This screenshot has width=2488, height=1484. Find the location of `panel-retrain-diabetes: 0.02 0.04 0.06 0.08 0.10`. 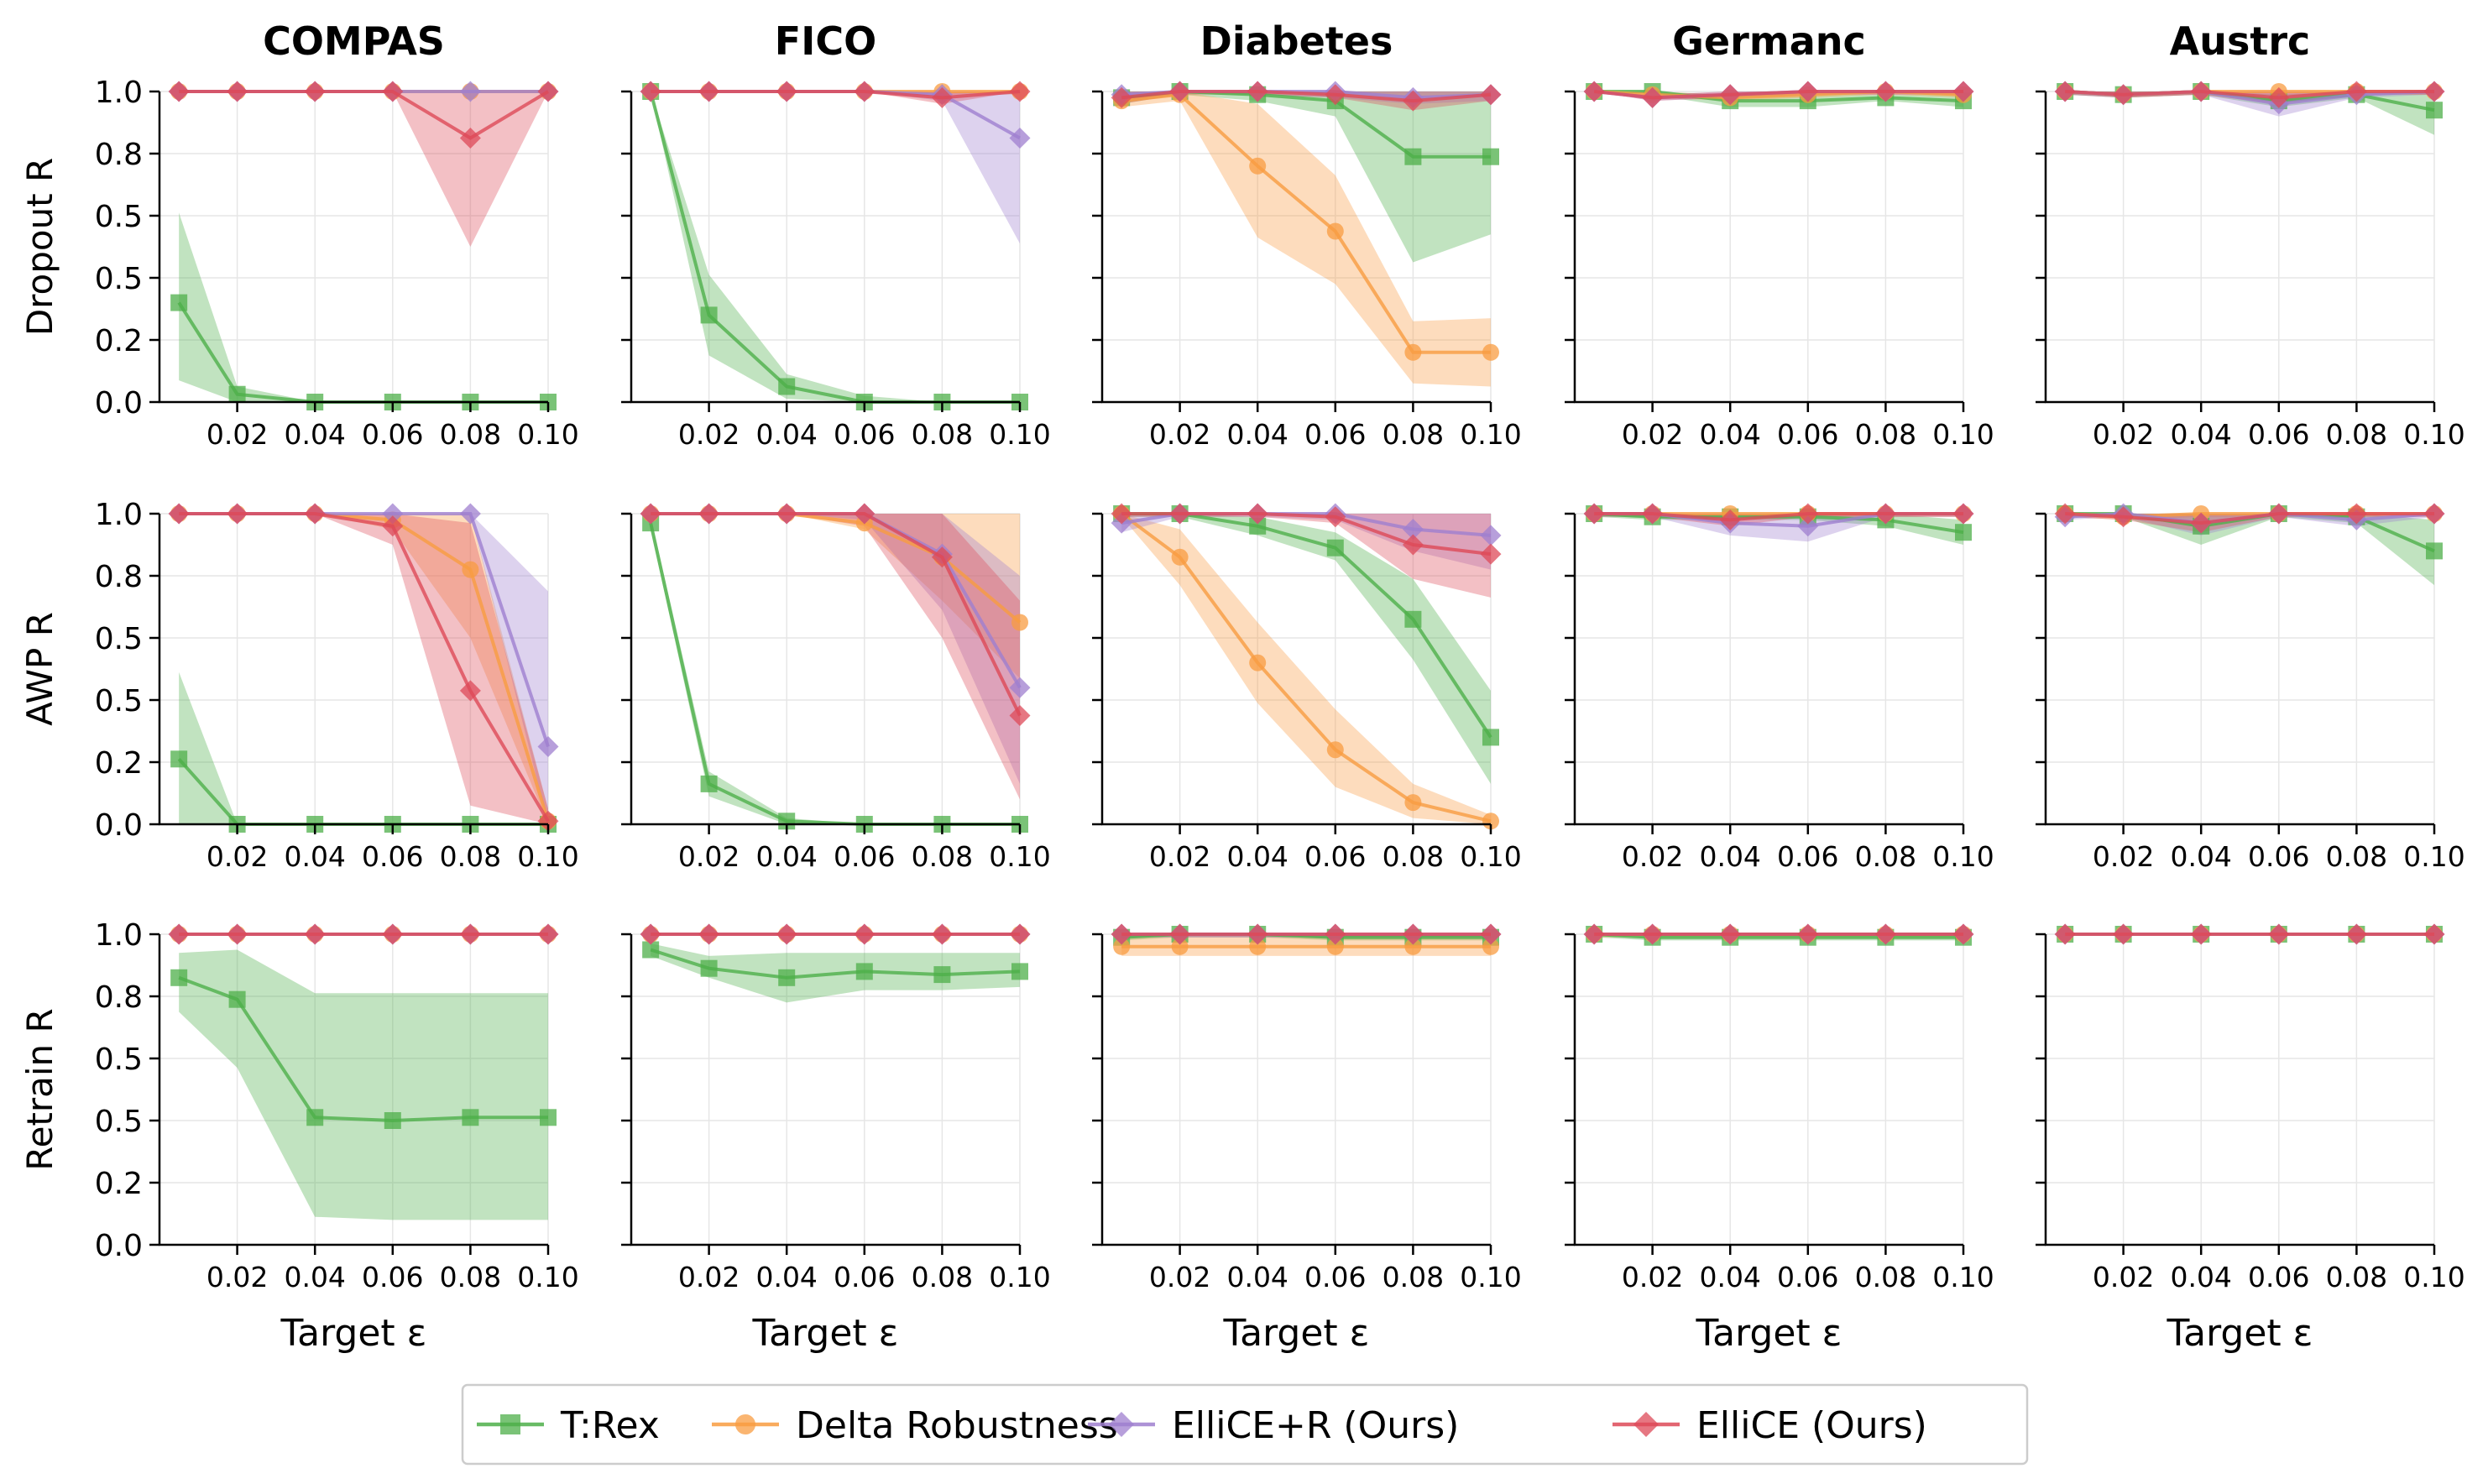

panel-retrain-diabetes: 0.02 0.04 0.06 0.08 0.10 is located at coordinates (1307, 1108).